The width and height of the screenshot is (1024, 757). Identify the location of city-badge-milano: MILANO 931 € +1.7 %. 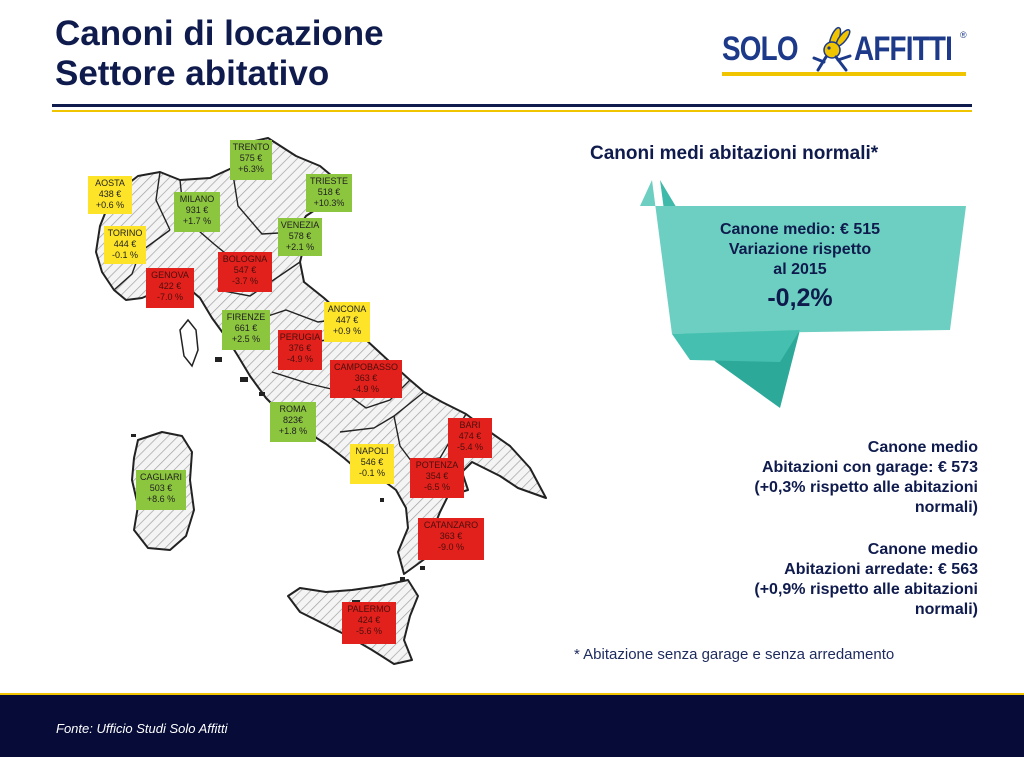
(197, 212).